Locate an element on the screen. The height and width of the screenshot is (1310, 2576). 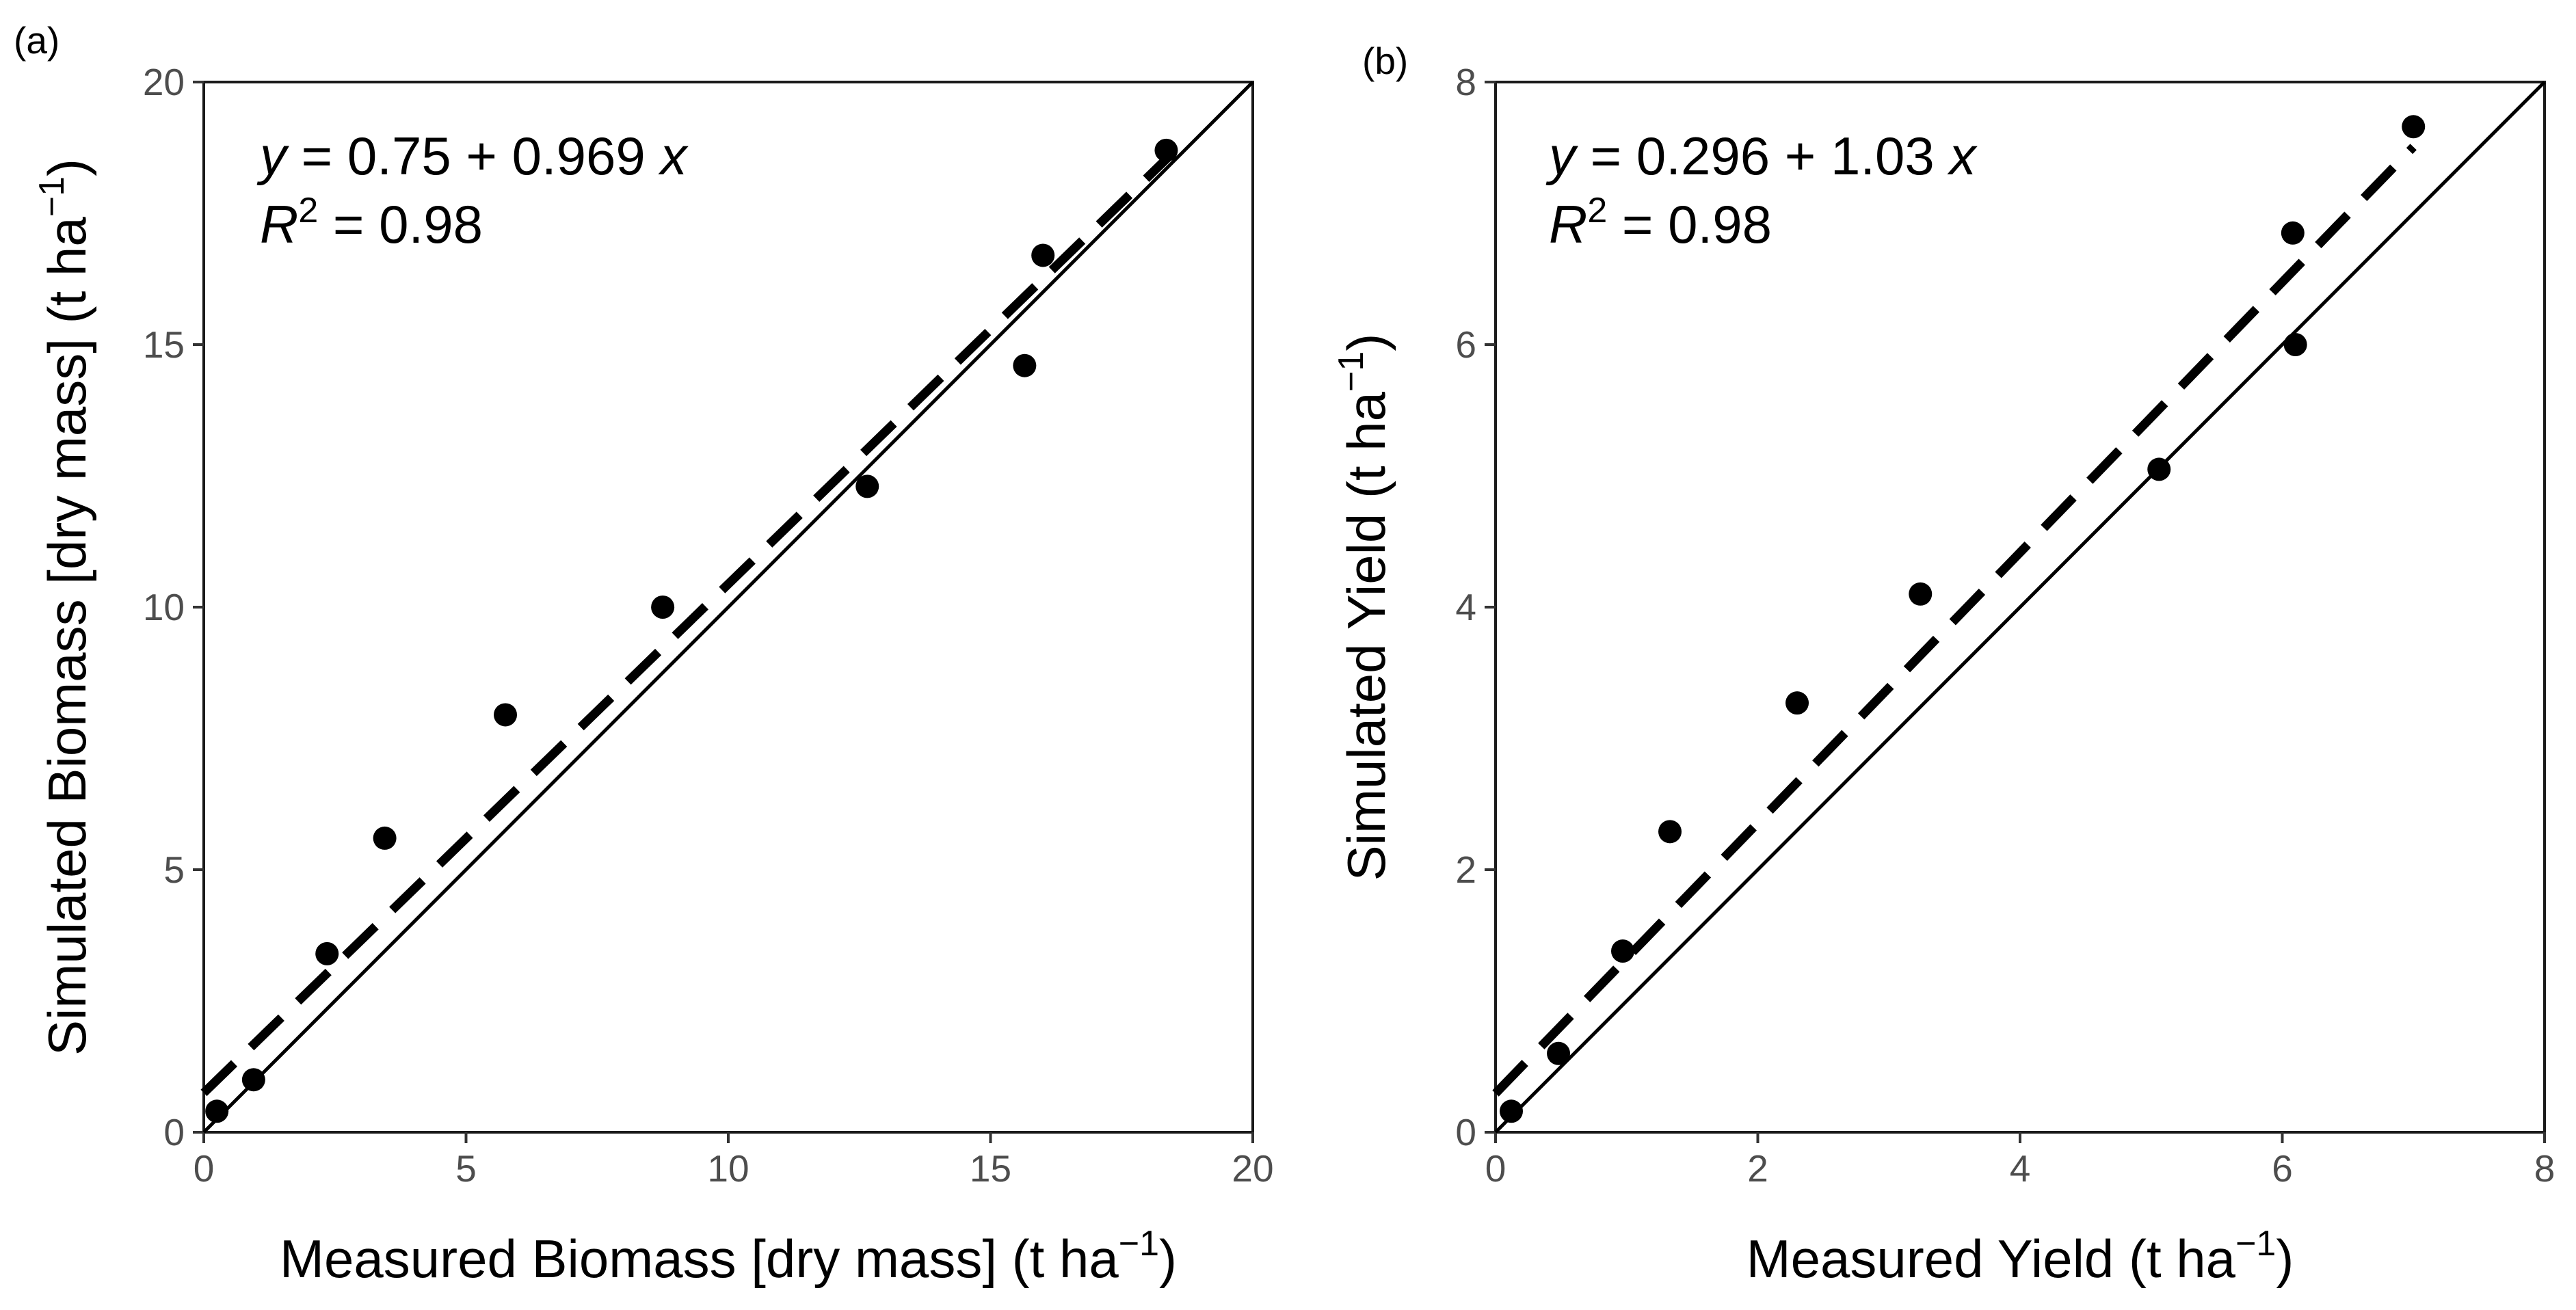
panel-b-xlabel-close: ) is located at coordinates (2285, 1259).